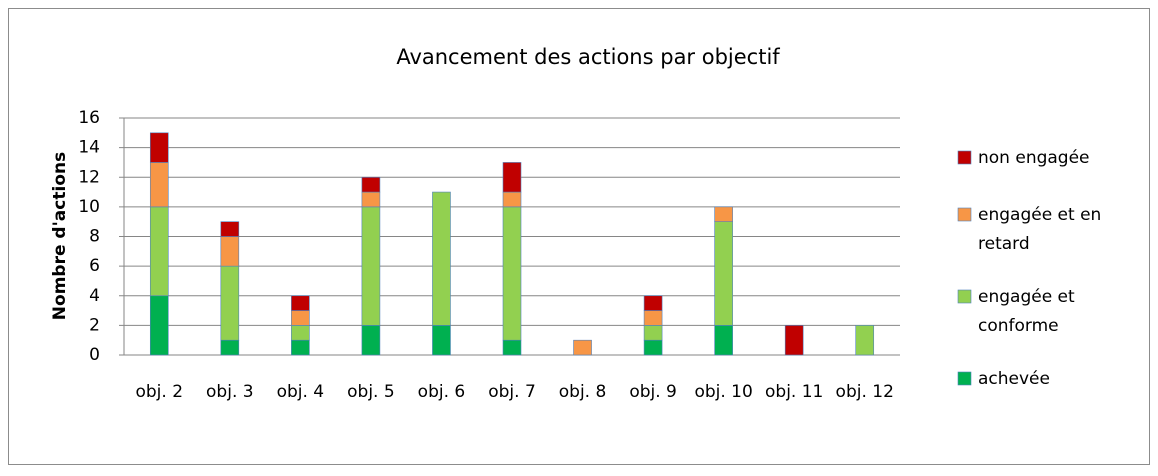 The width and height of the screenshot is (1158, 476). What do you see at coordinates (583, 392) in the screenshot?
I see `x-tick-label: obj. 8` at bounding box center [583, 392].